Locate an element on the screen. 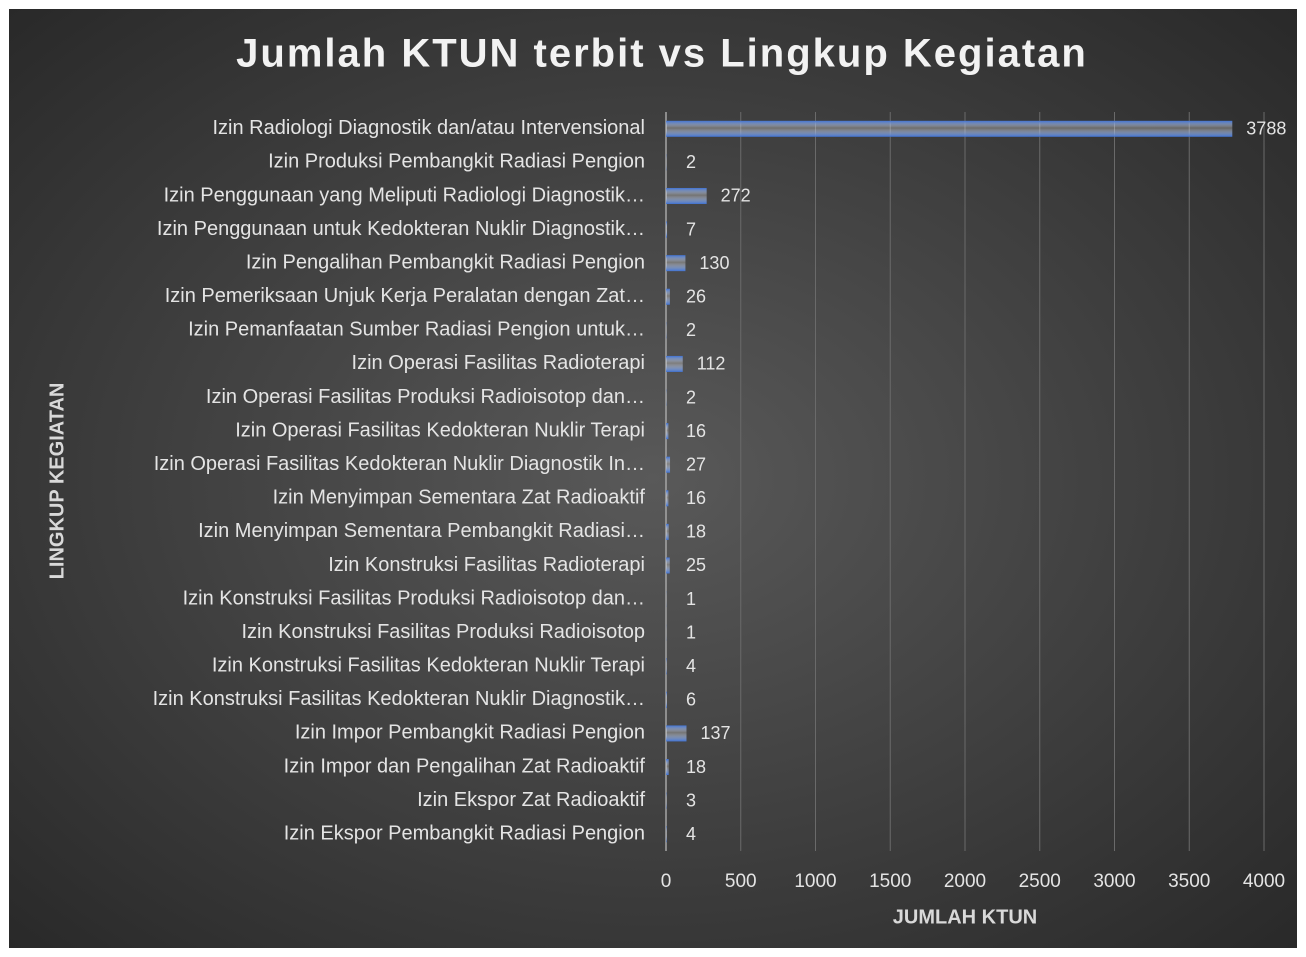 This screenshot has height=957, width=1306. y-tick-label: Izin Menyimpan Sementara Zat Radioaktif is located at coordinates (459, 498).